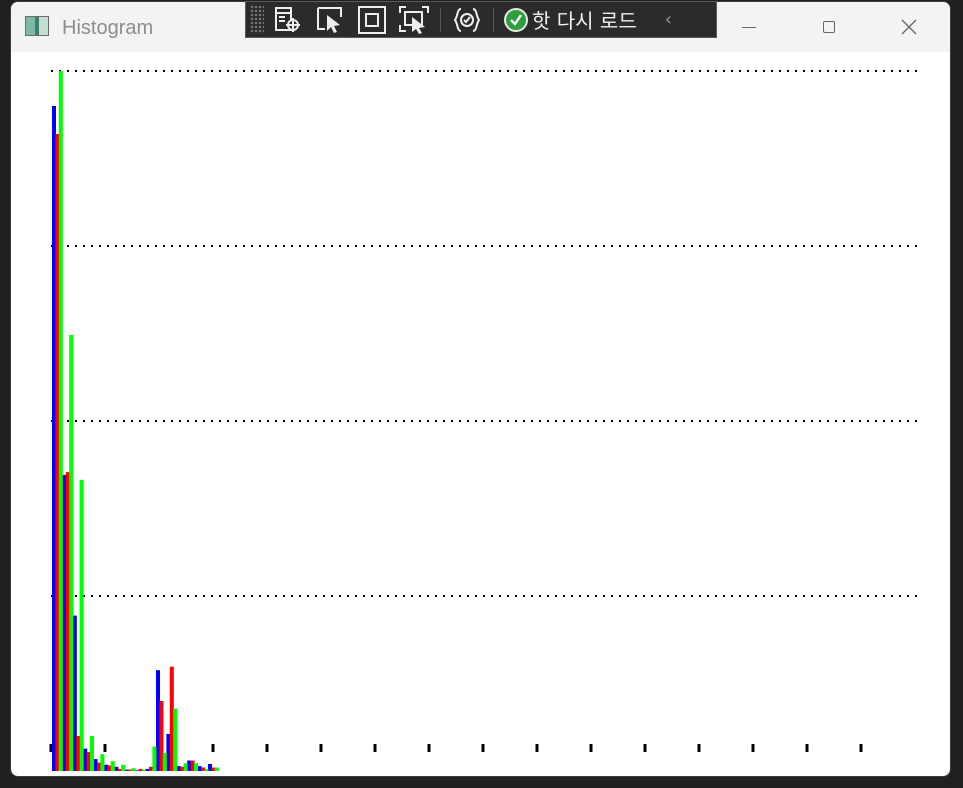  I want to click on maximize-button, so click(829, 27).